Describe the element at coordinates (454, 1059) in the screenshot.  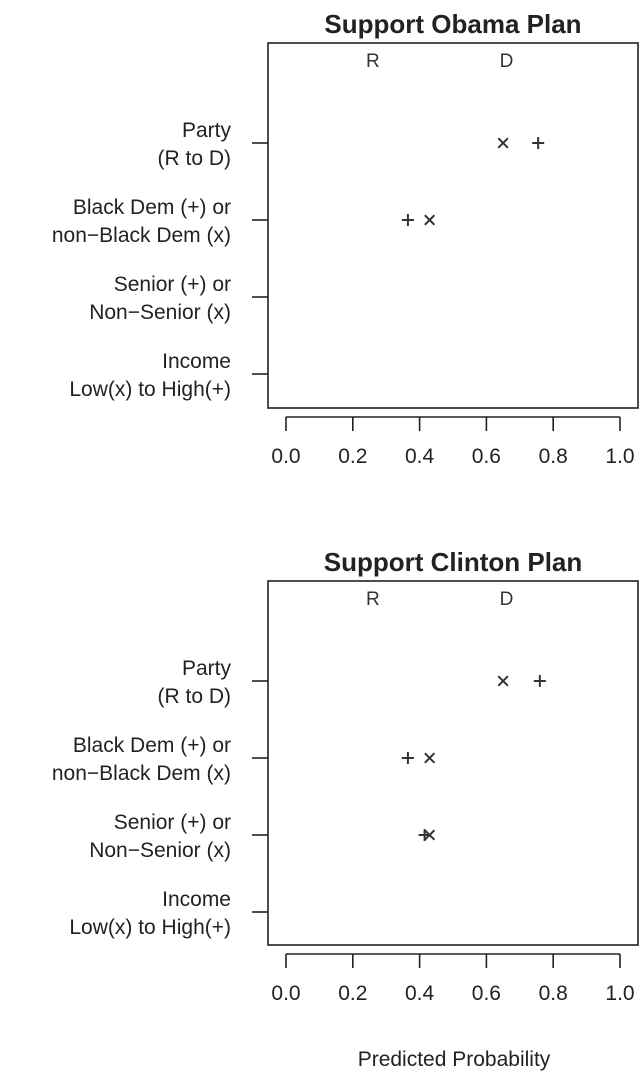
I see `x-axis-label: Predicted Probability` at that location.